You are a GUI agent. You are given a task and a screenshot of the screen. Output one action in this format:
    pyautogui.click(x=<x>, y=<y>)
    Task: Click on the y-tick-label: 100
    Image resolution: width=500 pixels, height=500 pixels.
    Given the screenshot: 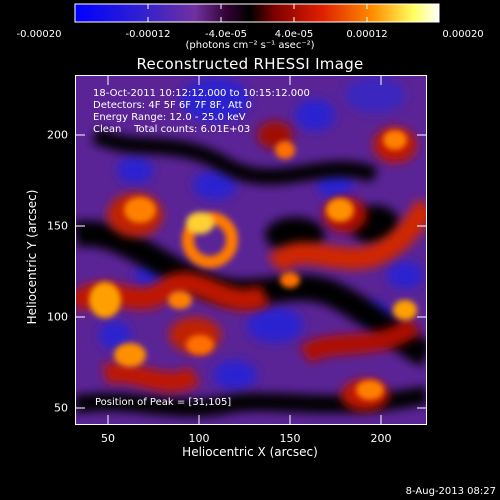 What is the action you would take?
    pyautogui.click(x=57, y=317)
    